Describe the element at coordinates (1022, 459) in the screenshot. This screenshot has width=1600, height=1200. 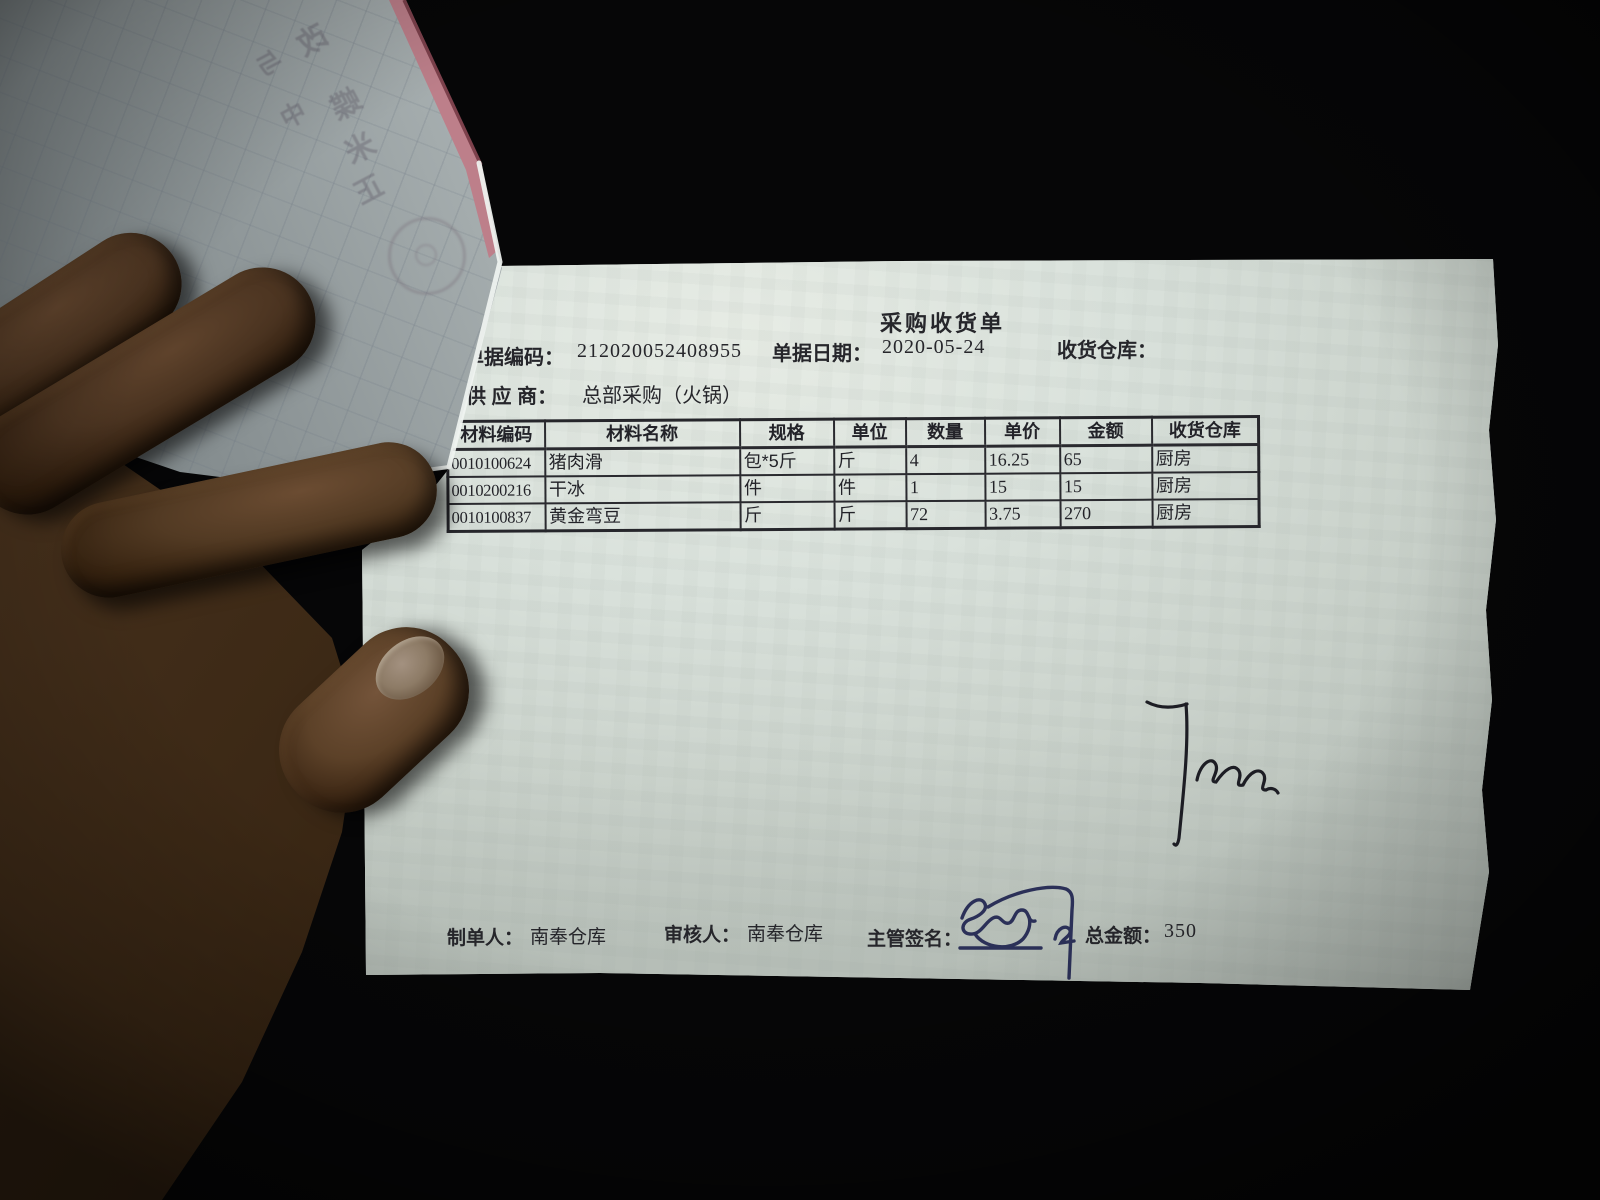
I see `cell-price: 16.25` at that location.